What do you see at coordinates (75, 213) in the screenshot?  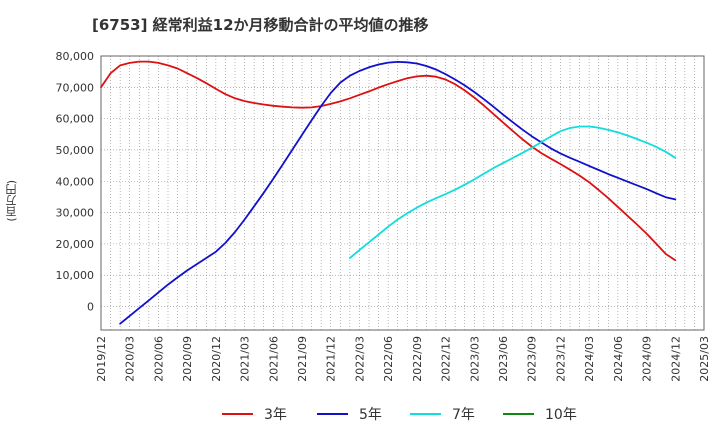 I see `y-tick-label: 30,000` at bounding box center [75, 213].